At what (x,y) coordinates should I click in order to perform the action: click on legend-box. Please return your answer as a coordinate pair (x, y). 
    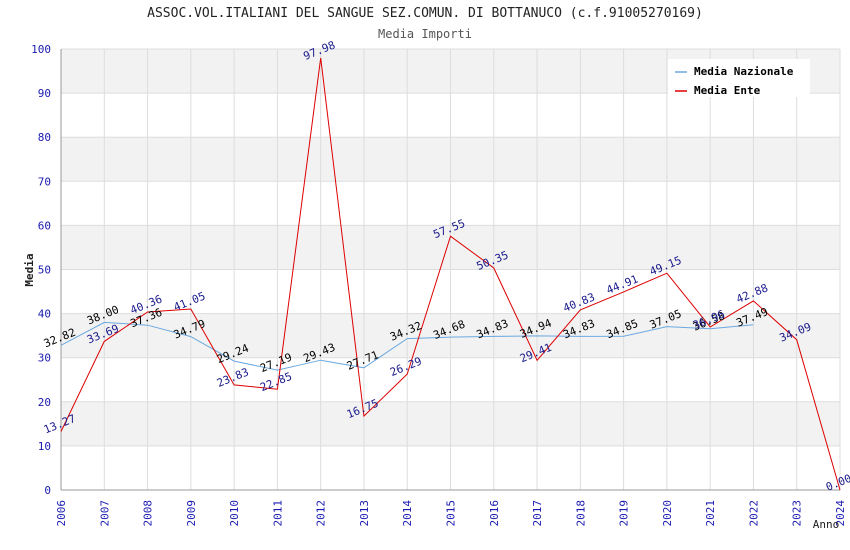
    Looking at the image, I should click on (739, 78).